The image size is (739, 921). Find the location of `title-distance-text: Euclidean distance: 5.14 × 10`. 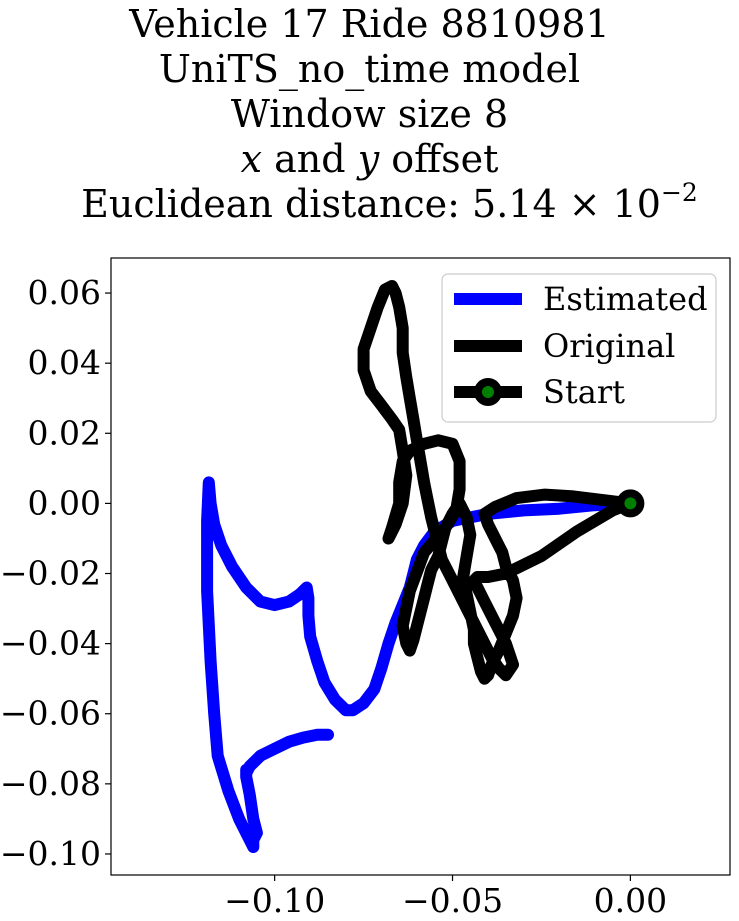

title-distance-text: Euclidean distance: 5.14 × 10 is located at coordinates (371, 204).